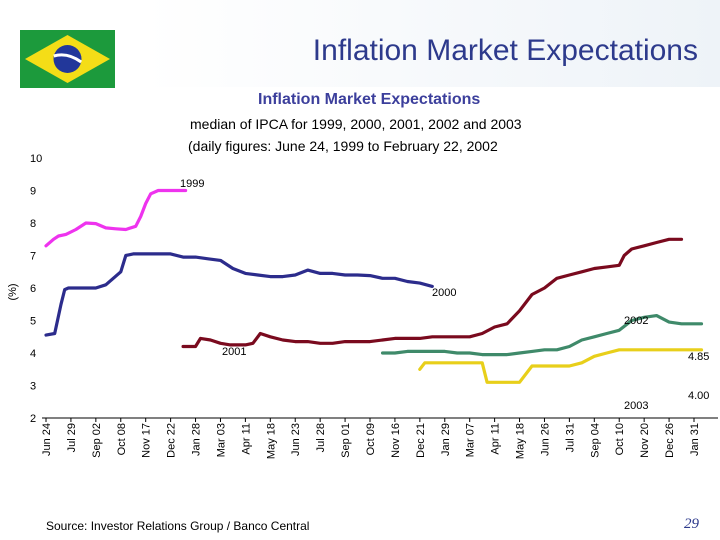  What do you see at coordinates (33, 257) in the screenshot?
I see `y-tick-label: 7` at bounding box center [33, 257].